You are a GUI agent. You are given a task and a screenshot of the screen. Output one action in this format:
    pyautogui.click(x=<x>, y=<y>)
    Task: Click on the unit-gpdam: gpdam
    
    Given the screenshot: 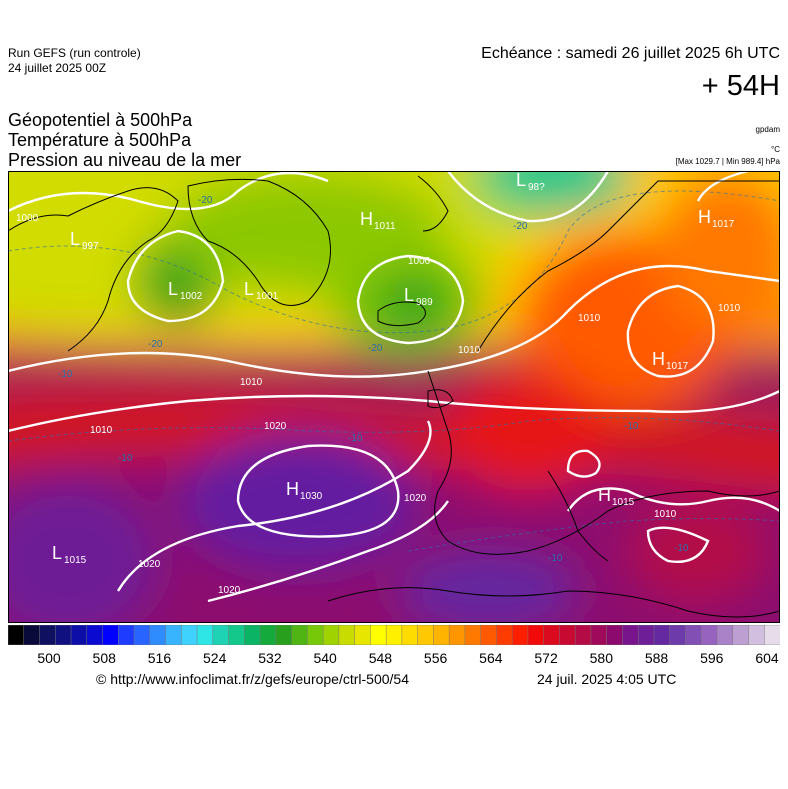 What is the action you would take?
    pyautogui.click(x=767, y=129)
    